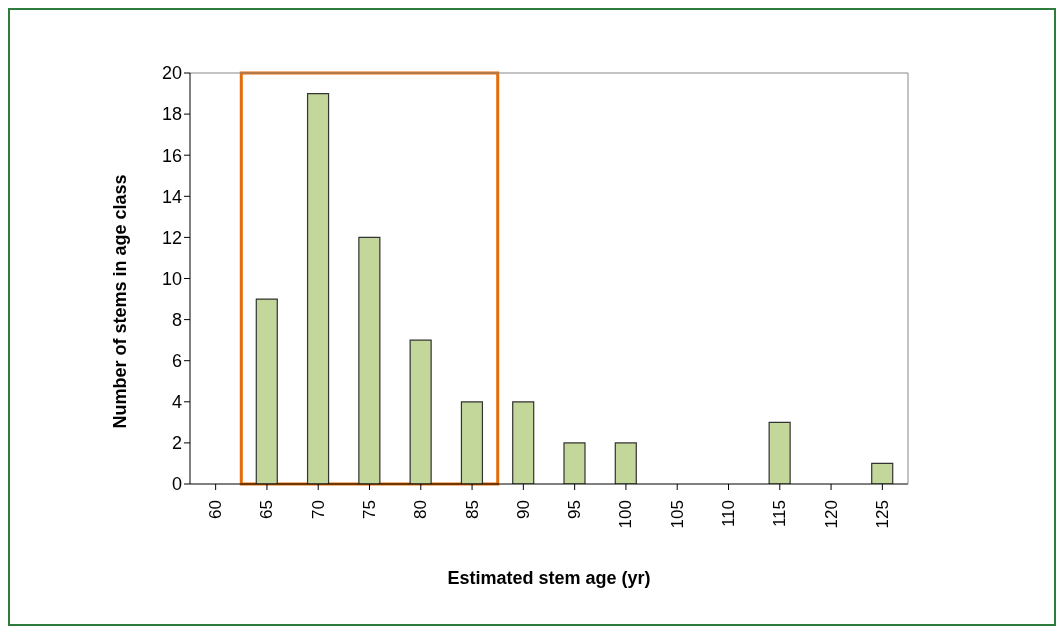 This screenshot has width=1064, height=634. What do you see at coordinates (171, 278) in the screenshot?
I see `y-tick-label: 10` at bounding box center [171, 278].